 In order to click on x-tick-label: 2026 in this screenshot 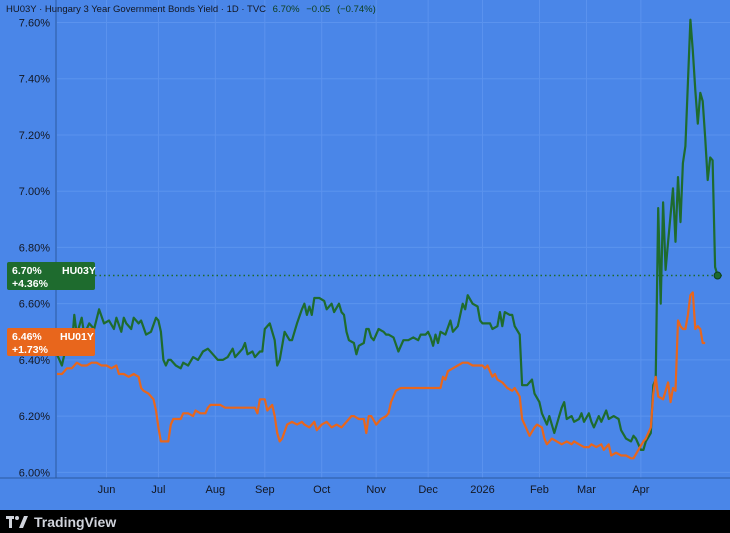, I will do `click(482, 490)`.